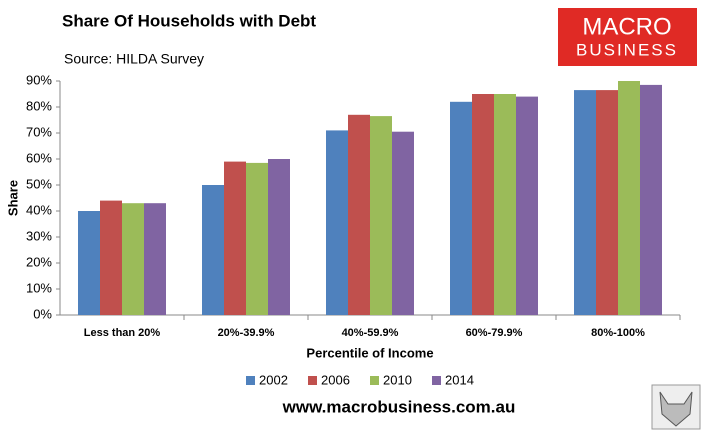 The width and height of the screenshot is (707, 435). I want to click on y-tick-label: 90%, so click(39, 79).